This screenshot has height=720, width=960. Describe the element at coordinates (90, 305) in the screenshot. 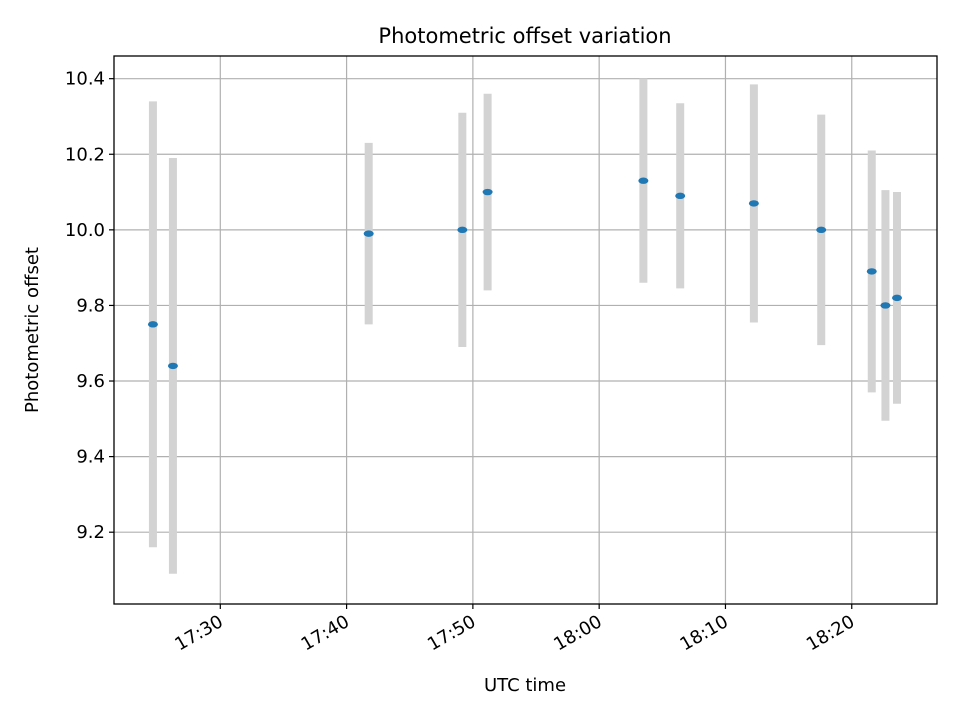

I see `y-tick-label: 9.8` at that location.